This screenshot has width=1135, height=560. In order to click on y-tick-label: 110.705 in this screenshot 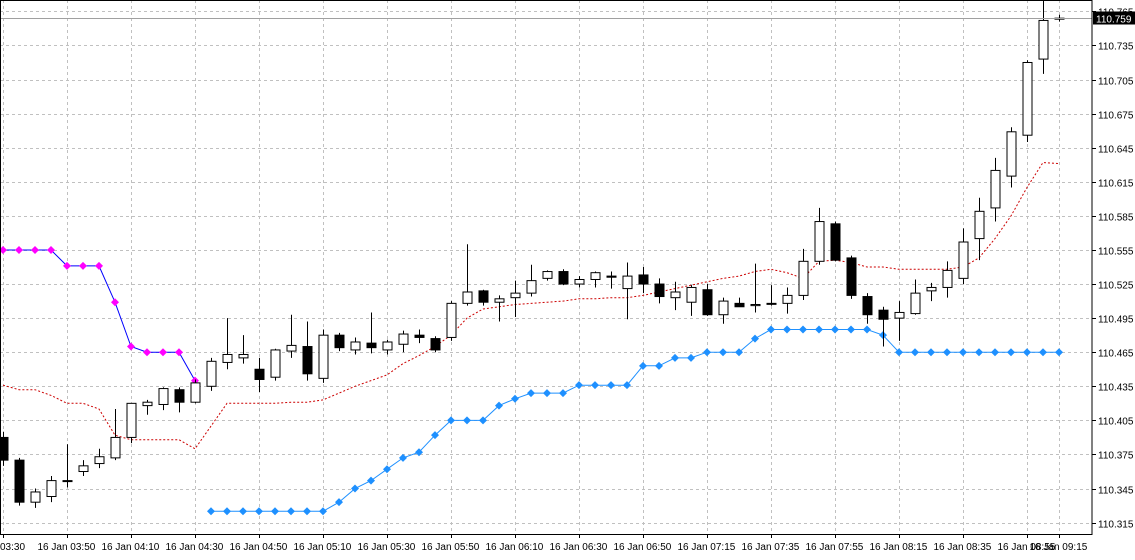, I will do `click(1116, 82)`.